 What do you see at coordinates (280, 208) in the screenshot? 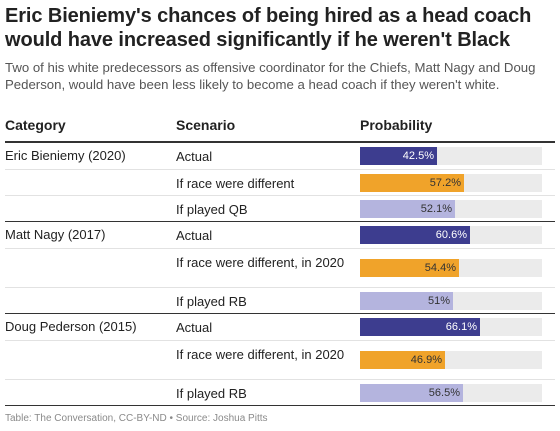
I see `table-row: If played QB 52.1%` at bounding box center [280, 208].